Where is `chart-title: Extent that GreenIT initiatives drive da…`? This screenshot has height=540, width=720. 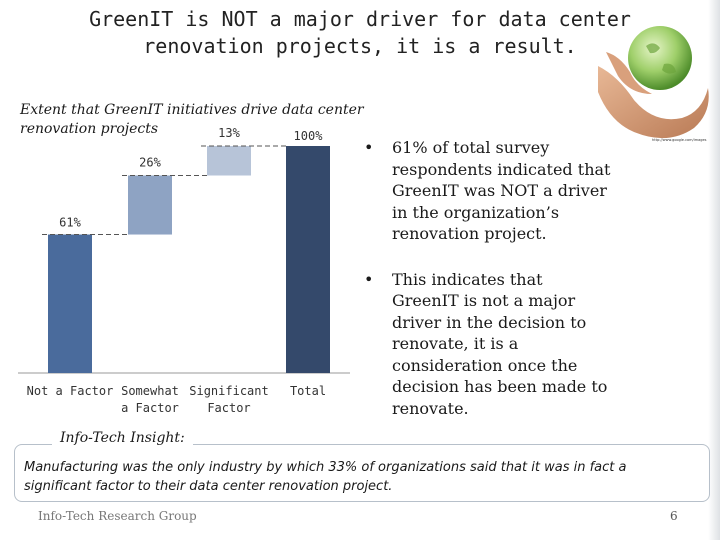 chart-title: Extent that GreenIT initiatives drive da… is located at coordinates (200, 120).